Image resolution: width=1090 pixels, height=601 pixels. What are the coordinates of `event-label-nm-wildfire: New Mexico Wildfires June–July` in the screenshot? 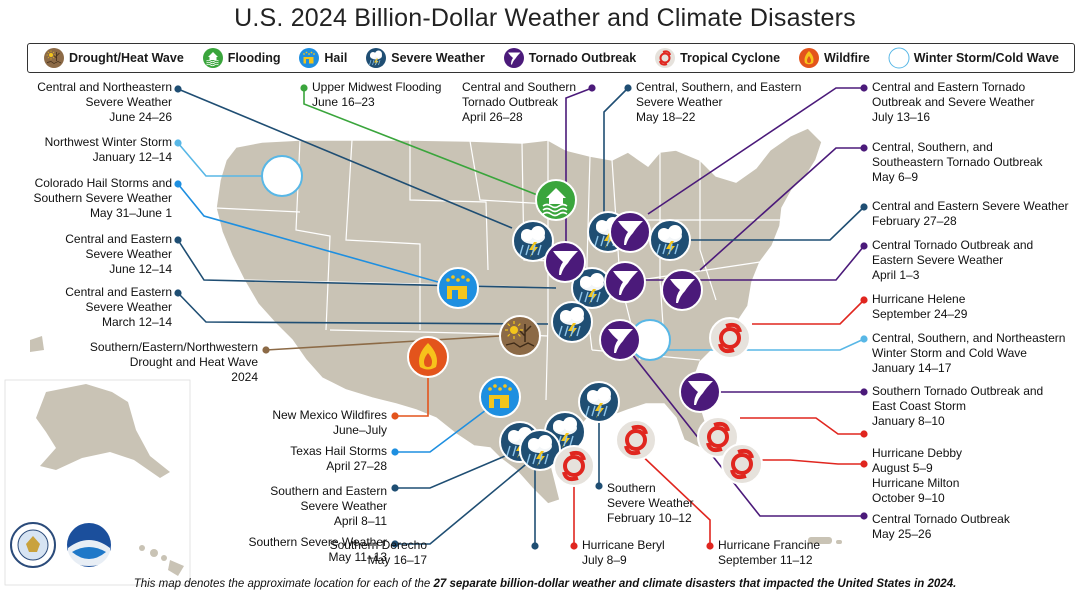 It's located at (329, 423).